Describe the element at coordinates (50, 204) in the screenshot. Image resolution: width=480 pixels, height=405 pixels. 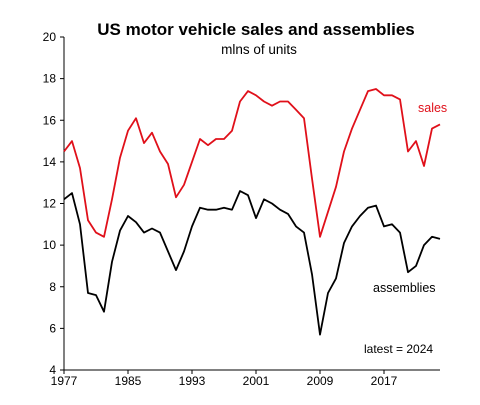
I see `y-tick-label: 12` at that location.